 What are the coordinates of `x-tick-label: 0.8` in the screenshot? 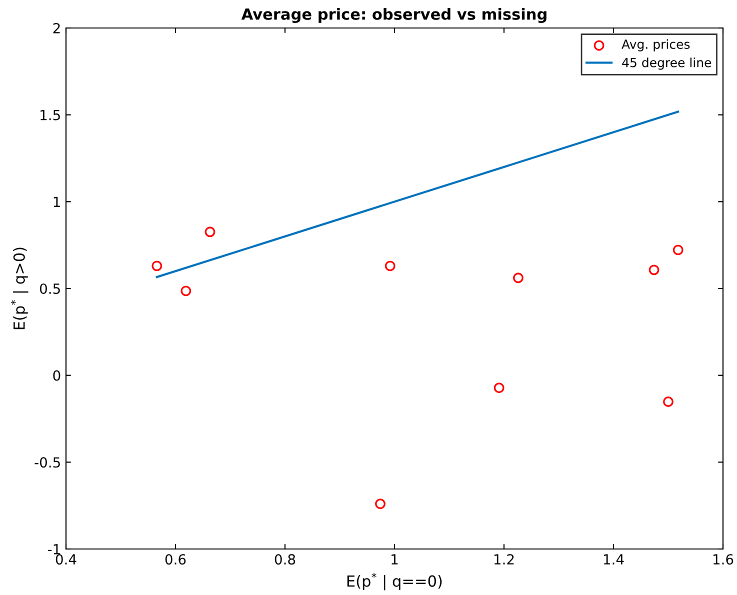 It's located at (285, 559).